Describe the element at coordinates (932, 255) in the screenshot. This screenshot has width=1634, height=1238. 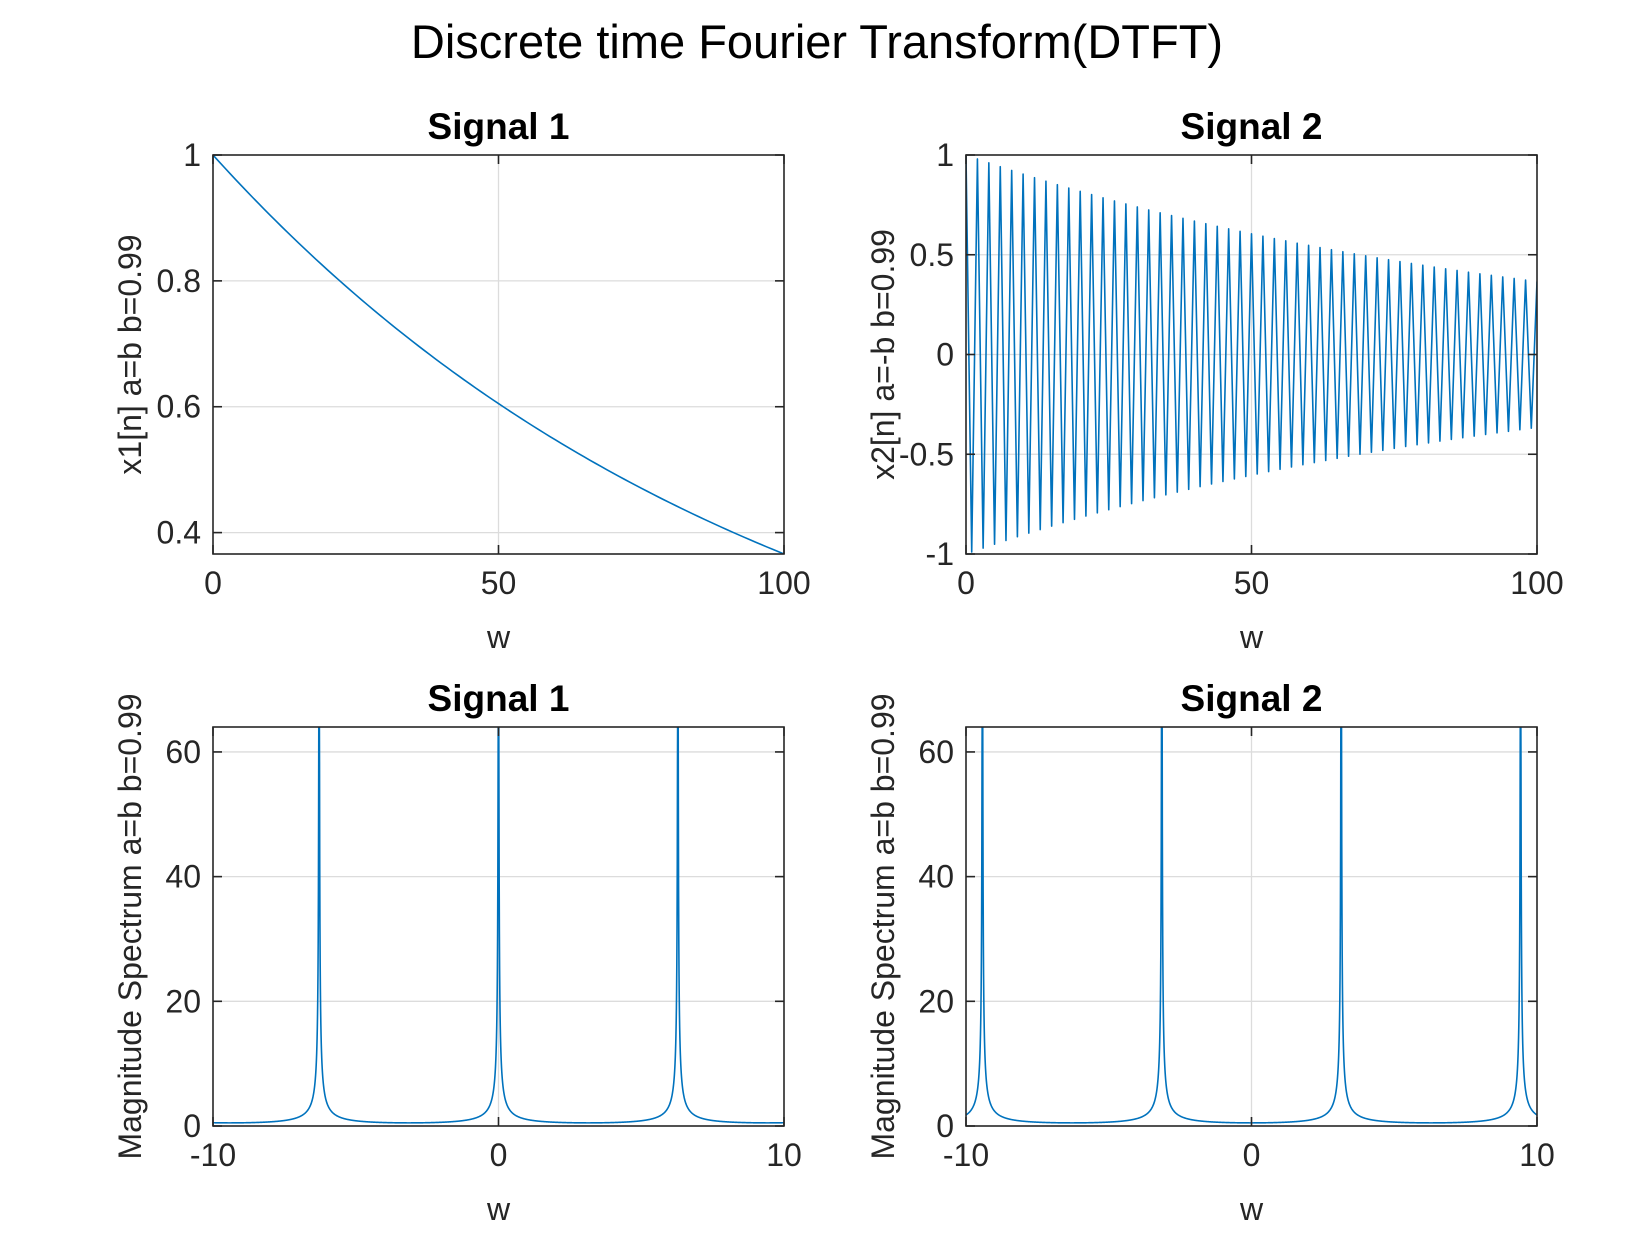
I see `y-tick-label: 0.5` at that location.